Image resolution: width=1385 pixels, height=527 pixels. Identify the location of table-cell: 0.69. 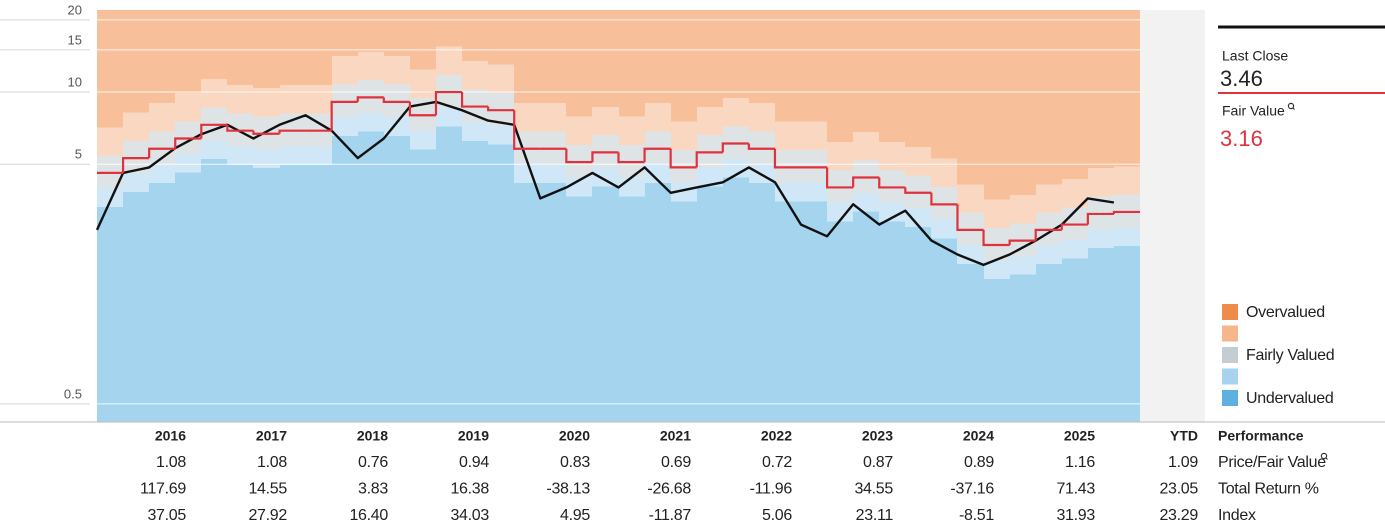
(676, 462).